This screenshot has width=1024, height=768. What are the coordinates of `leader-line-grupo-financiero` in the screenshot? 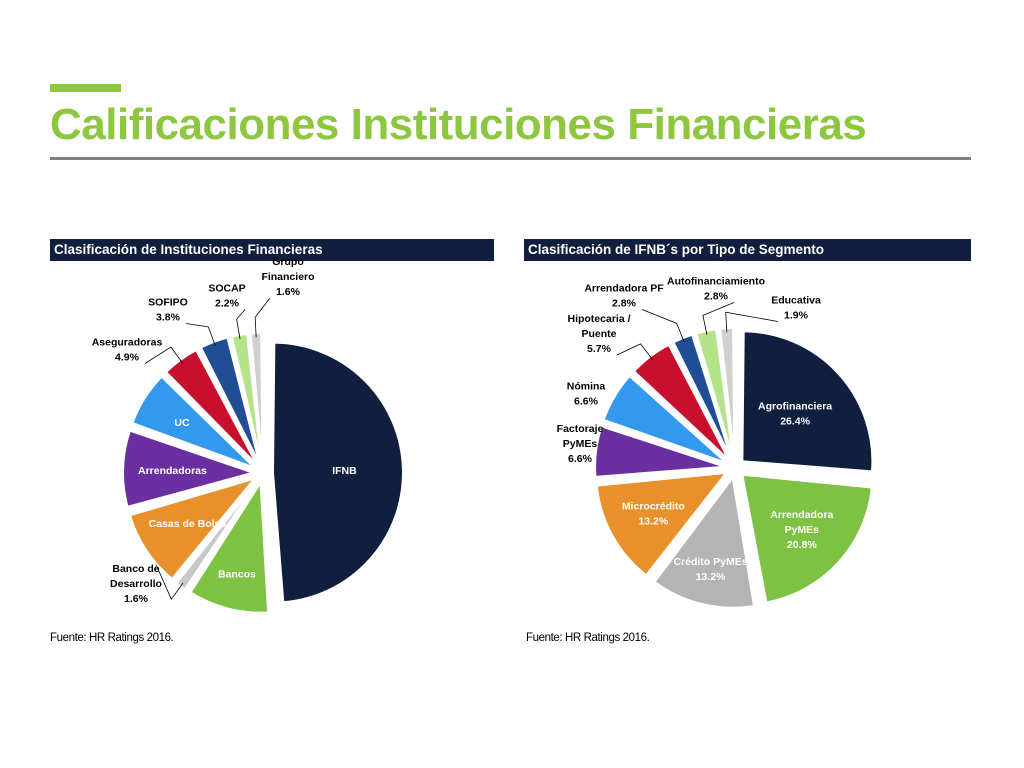 It's located at (262, 317).